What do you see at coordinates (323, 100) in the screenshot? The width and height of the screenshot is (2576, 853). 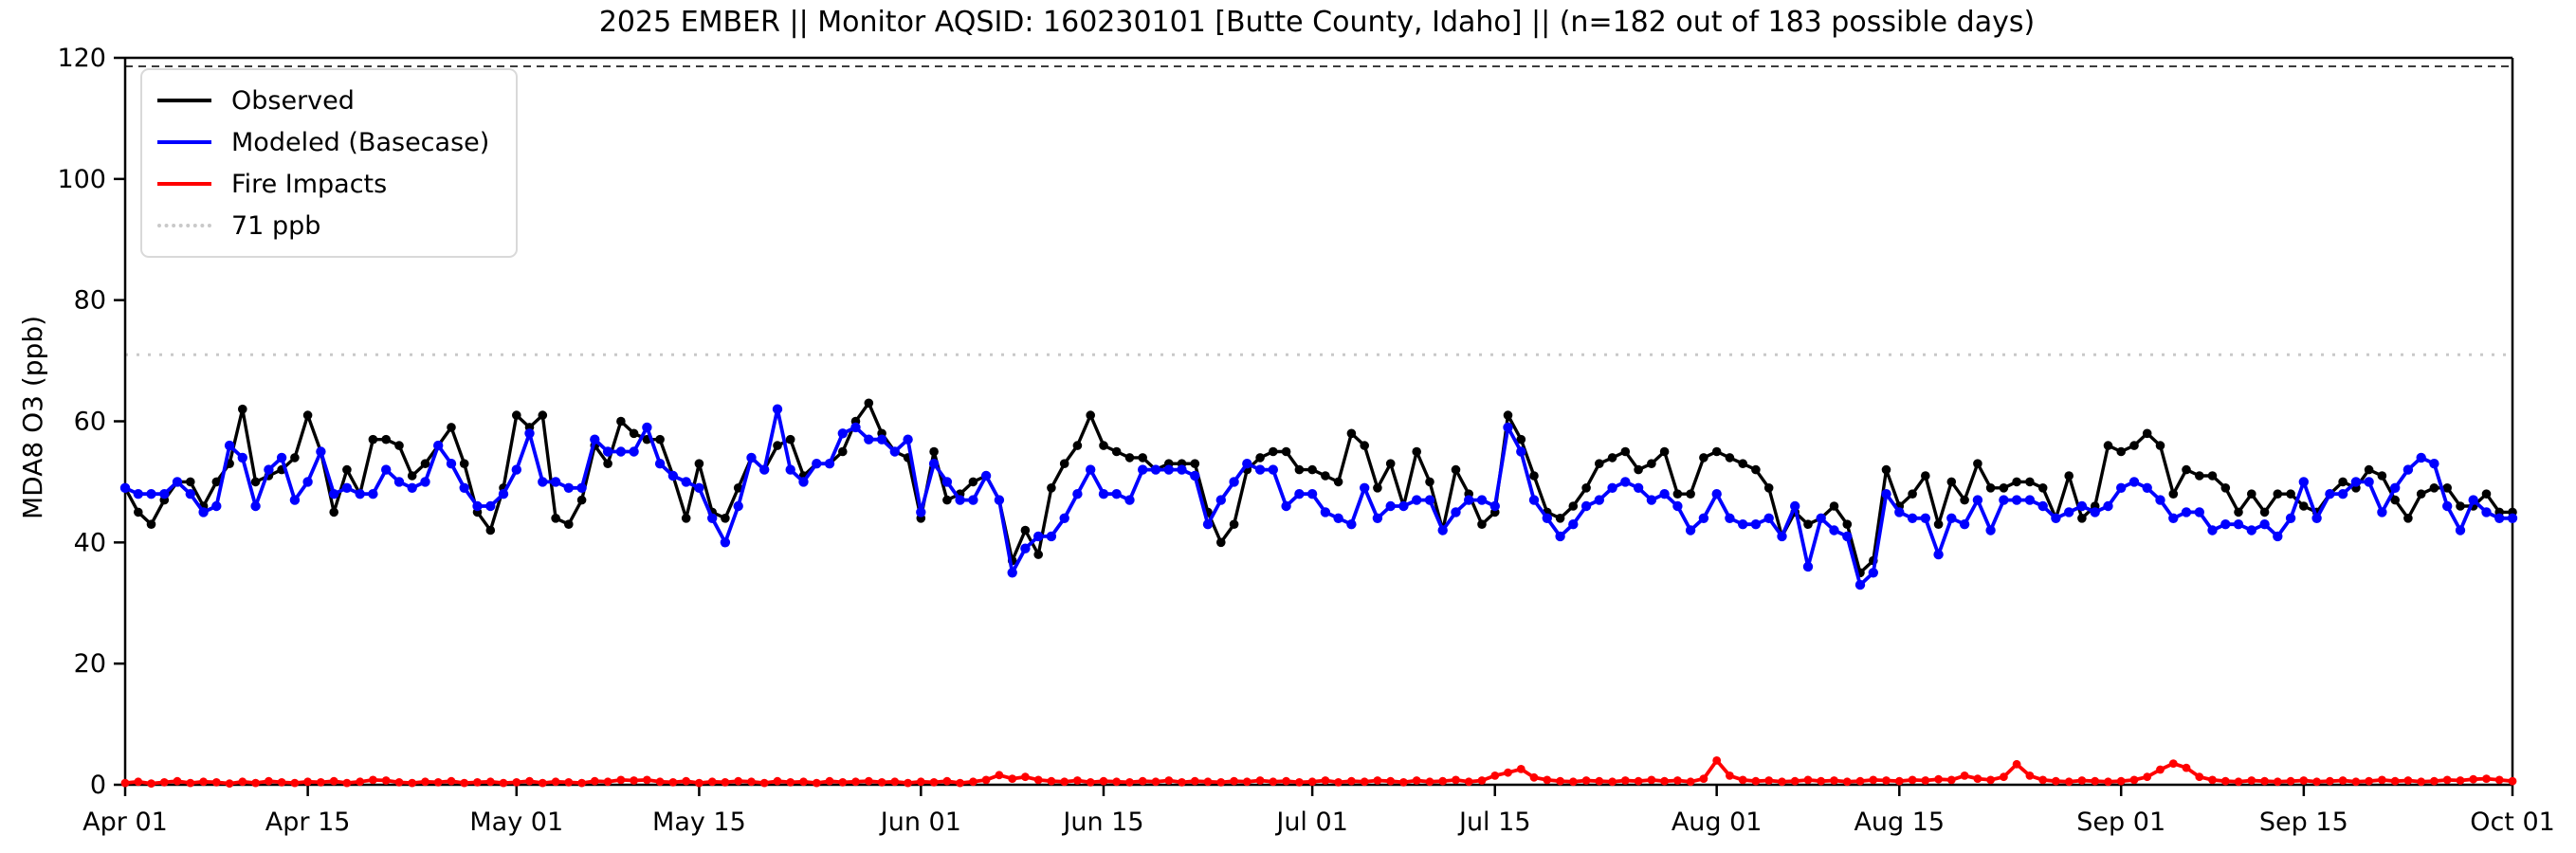 I see `legend-item-observed: Observed` at bounding box center [323, 100].